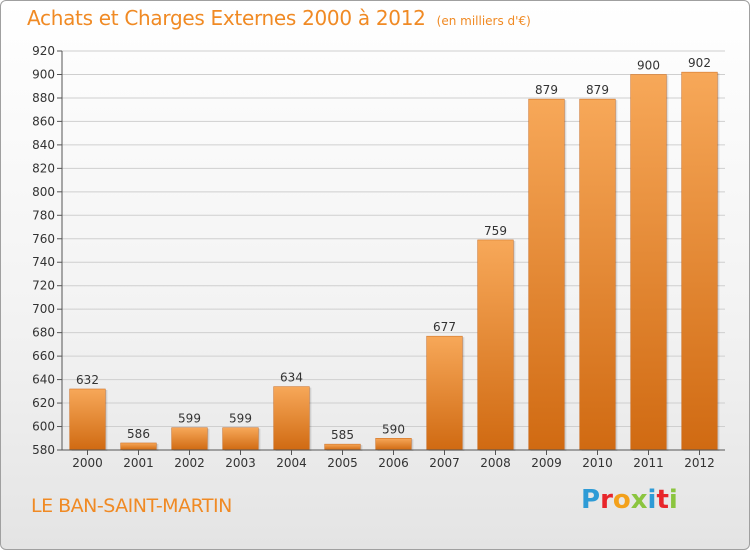  I want to click on commune-name: LE BAN-SAINT-MARTIN, so click(131, 506).